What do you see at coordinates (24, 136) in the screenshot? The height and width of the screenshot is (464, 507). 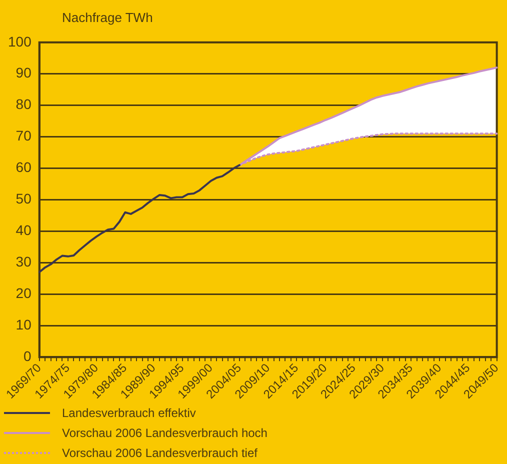 I see `y-tick-label: 70` at bounding box center [24, 136].